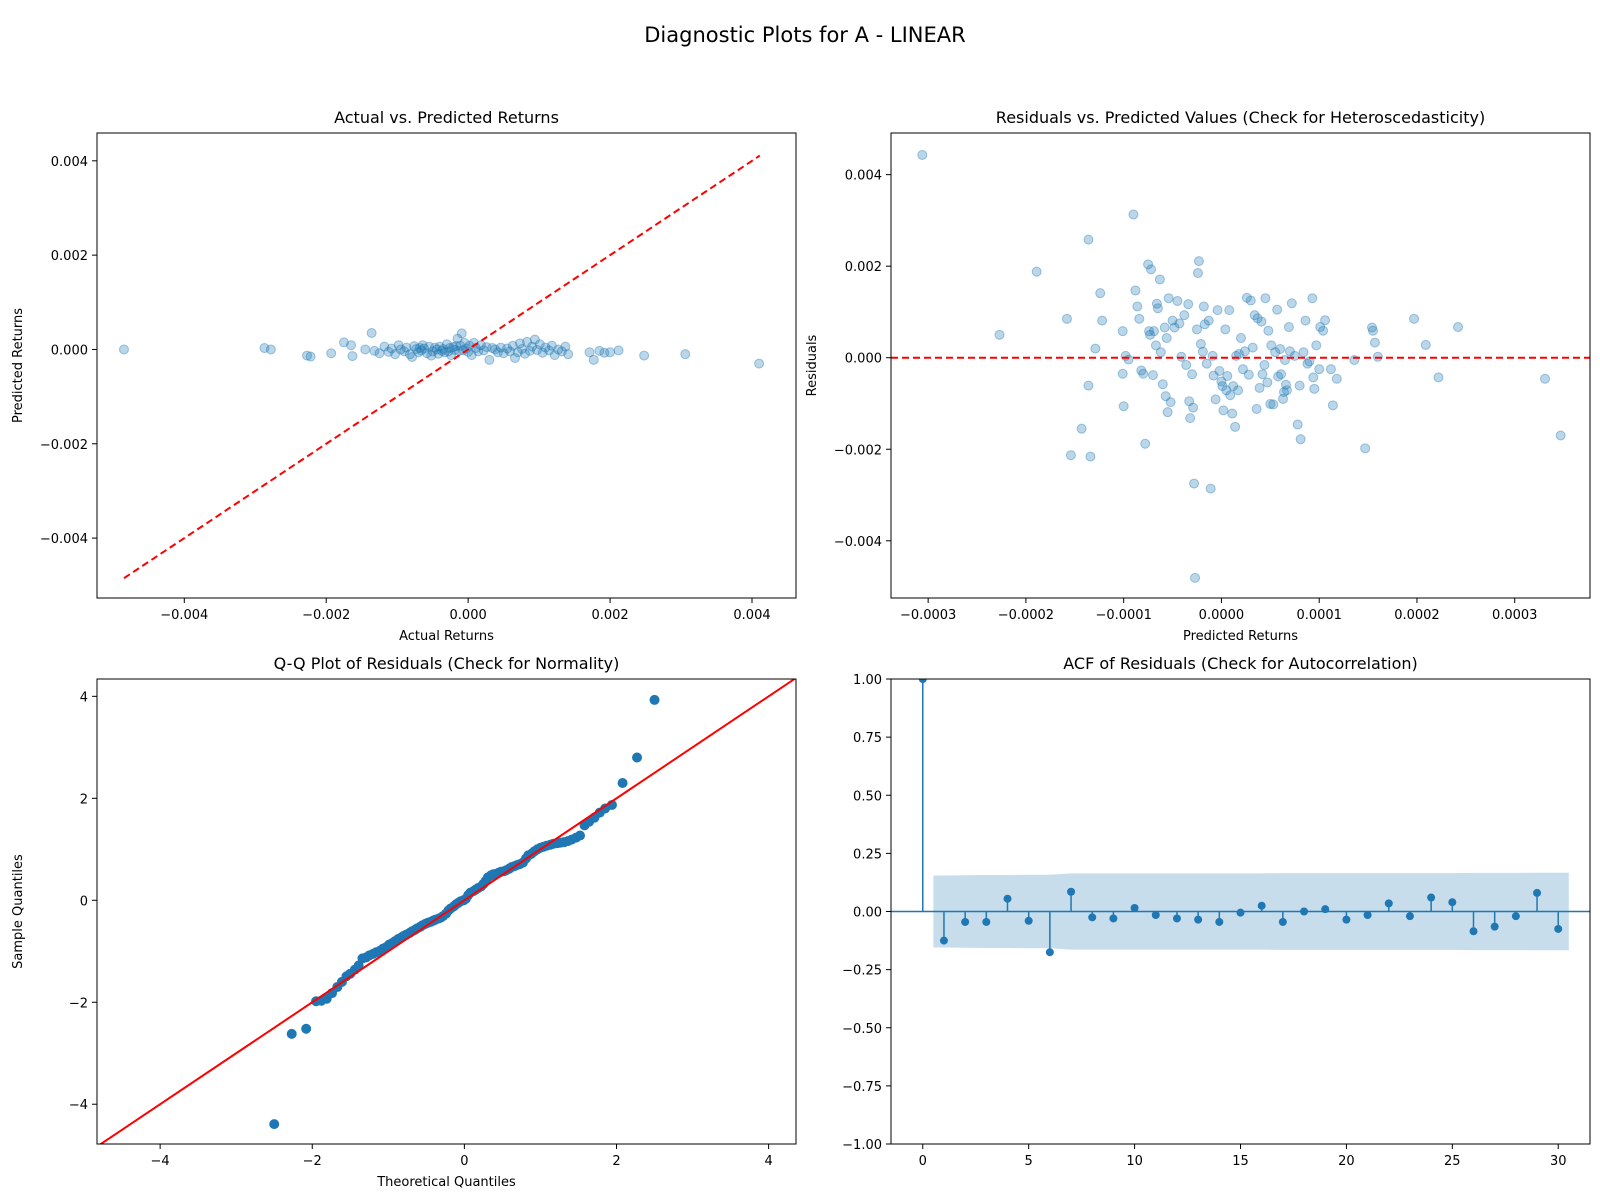  What do you see at coordinates (1452, 1161) in the screenshot?
I see `acf-xtick-label: 25` at bounding box center [1452, 1161].